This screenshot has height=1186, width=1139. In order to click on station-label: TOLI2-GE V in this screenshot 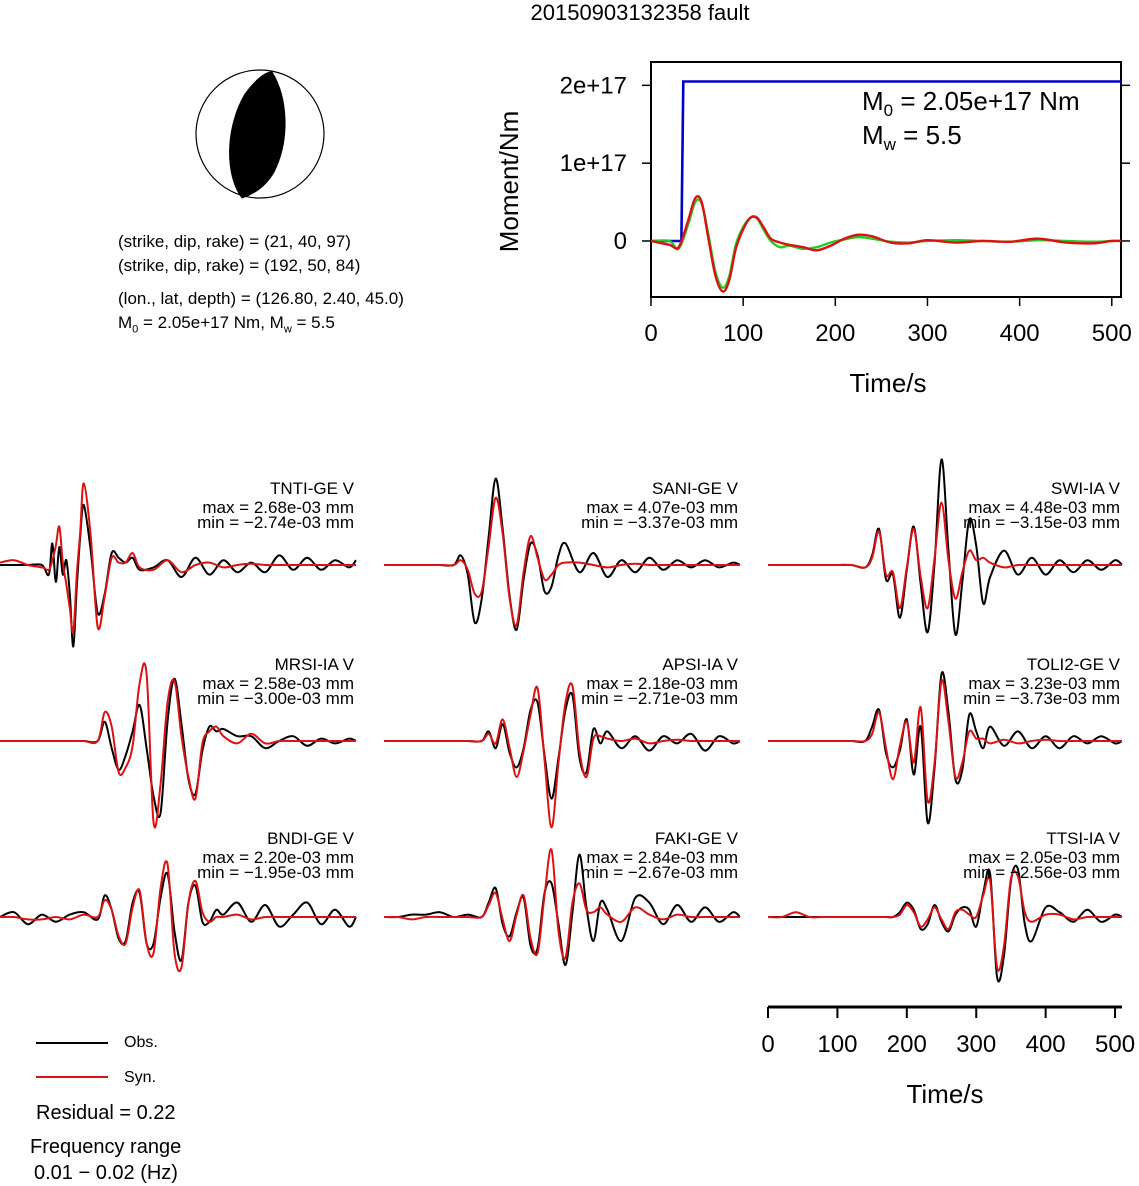, I will do `click(1074, 664)`.